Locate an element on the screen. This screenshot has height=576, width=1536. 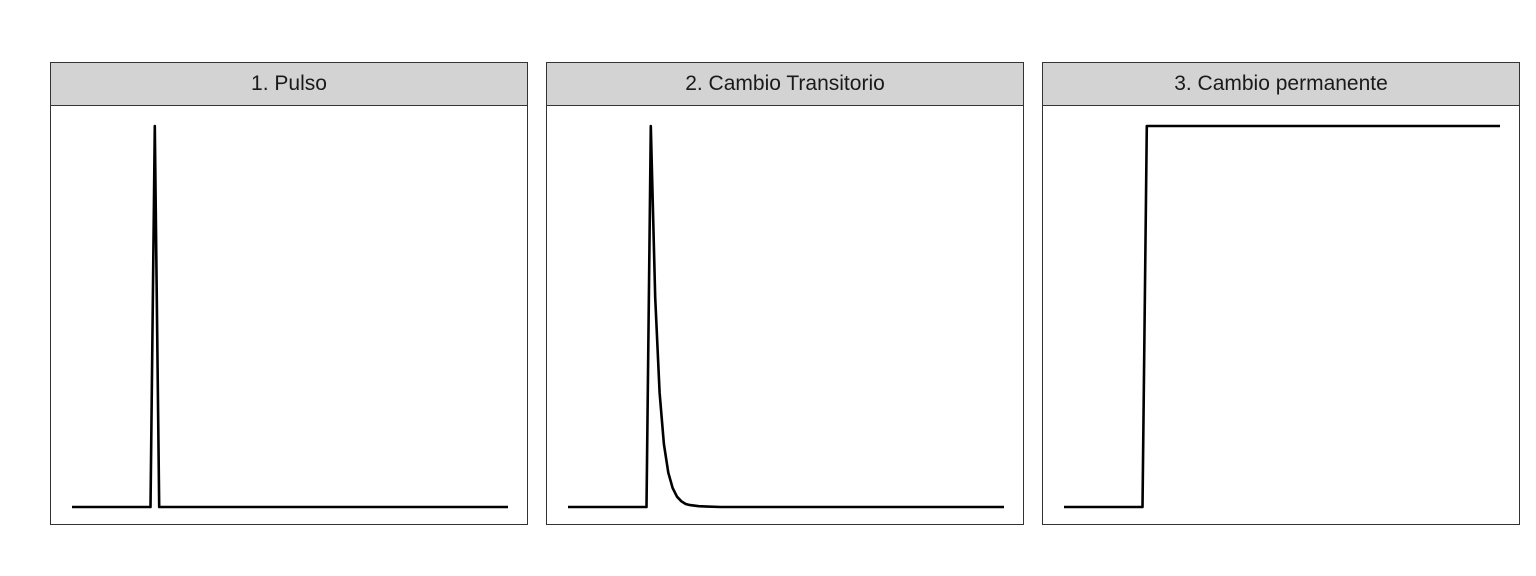
panel-title-strip: 1. Pulso is located at coordinates (289, 84).